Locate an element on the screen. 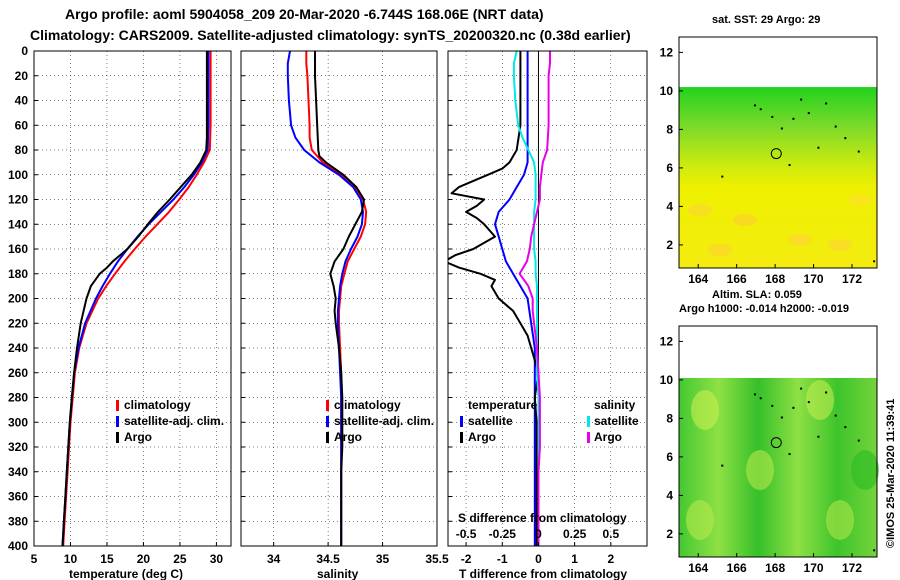 This screenshot has height=580, width=900. sst-map-lat-tick-label: 12 is located at coordinates (667, 52).